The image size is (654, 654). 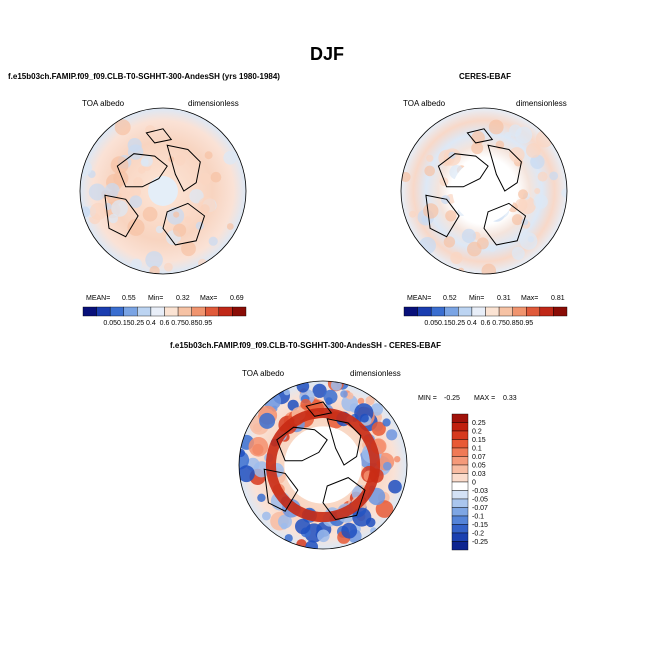 What do you see at coordinates (477, 449) in the screenshot?
I see `colorbar-3-tick: 0.1` at bounding box center [477, 449].